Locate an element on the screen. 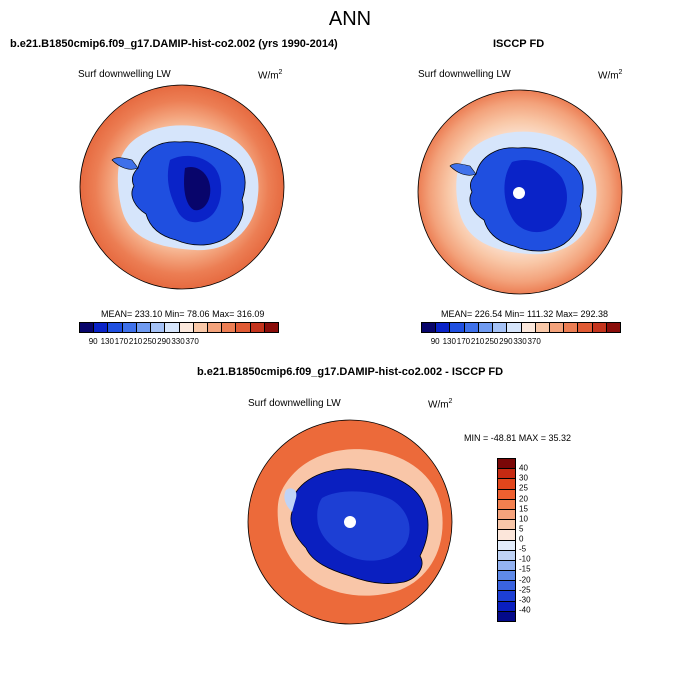  diff-colorbar is located at coordinates (506, 540).